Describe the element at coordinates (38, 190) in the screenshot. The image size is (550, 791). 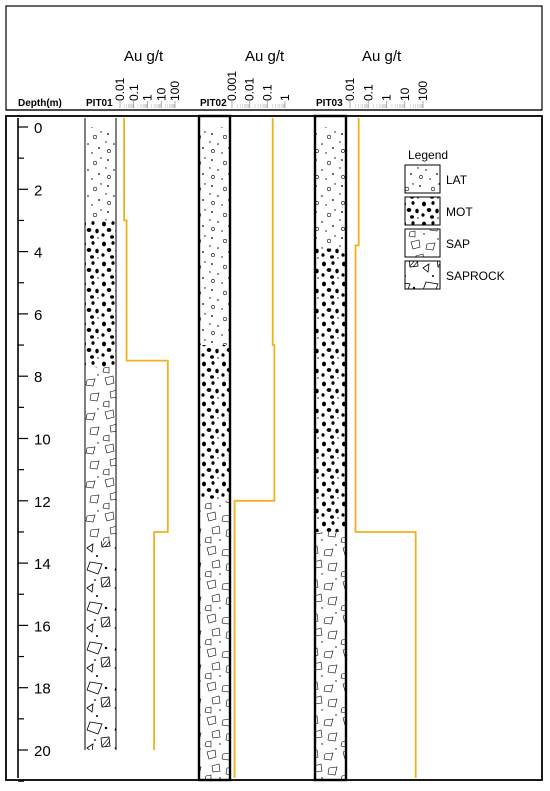
I see `depth-tick-label: 2` at that location.